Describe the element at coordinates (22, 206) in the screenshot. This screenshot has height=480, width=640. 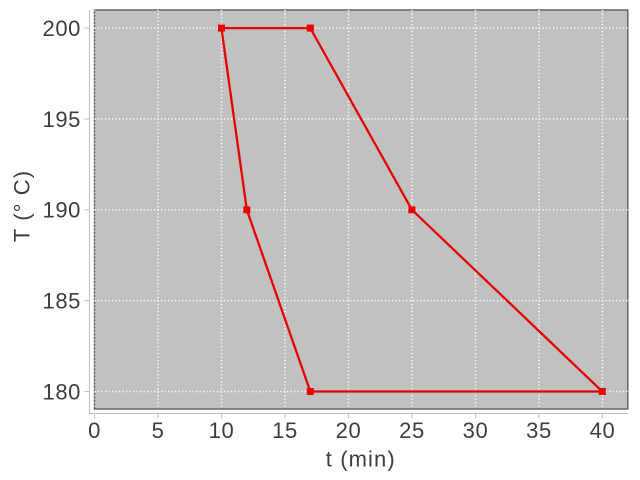
I see `svg-text: T (° C)` at that location.